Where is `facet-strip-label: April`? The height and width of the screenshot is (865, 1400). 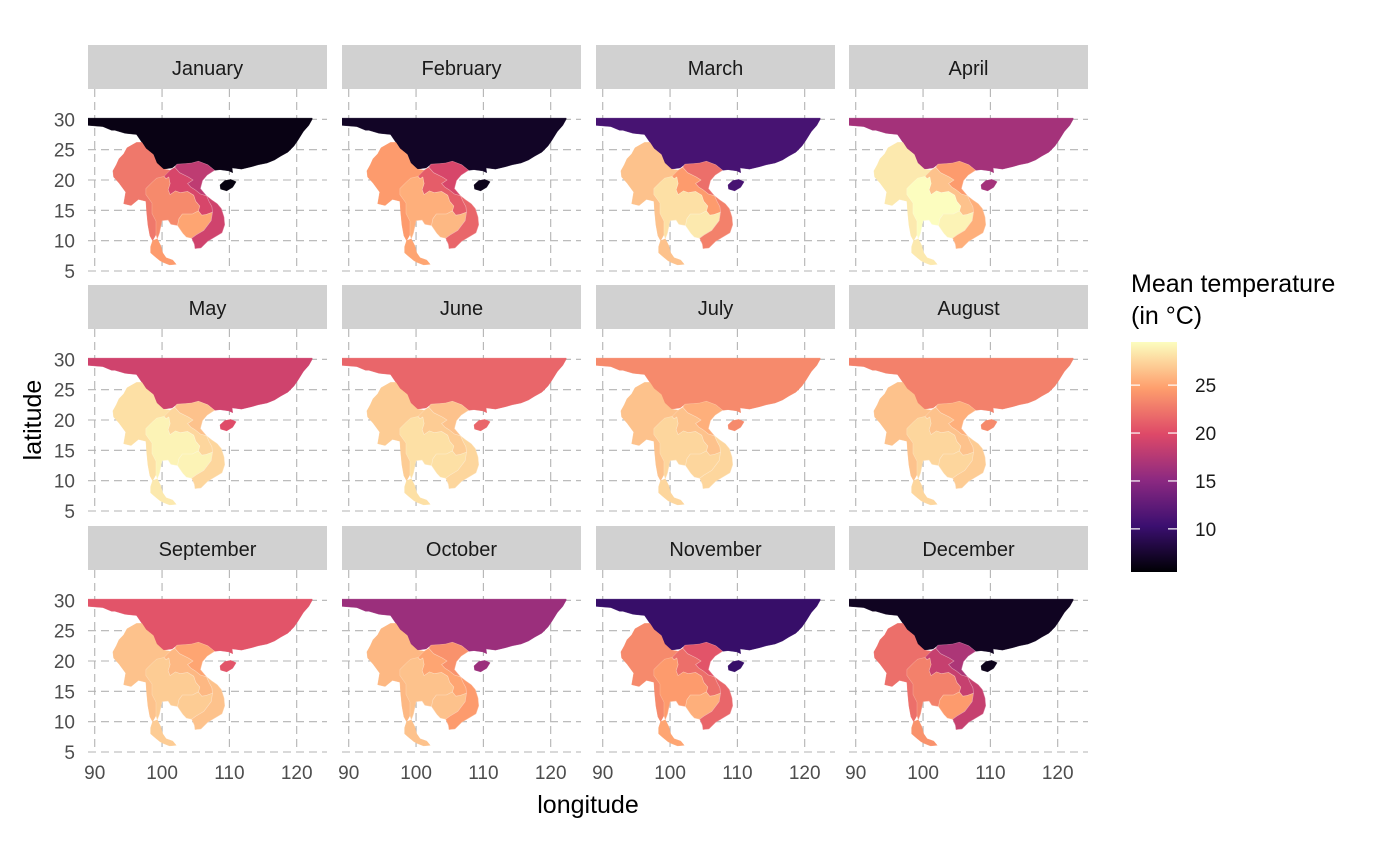
facet-strip-label: April is located at coordinates (968, 69).